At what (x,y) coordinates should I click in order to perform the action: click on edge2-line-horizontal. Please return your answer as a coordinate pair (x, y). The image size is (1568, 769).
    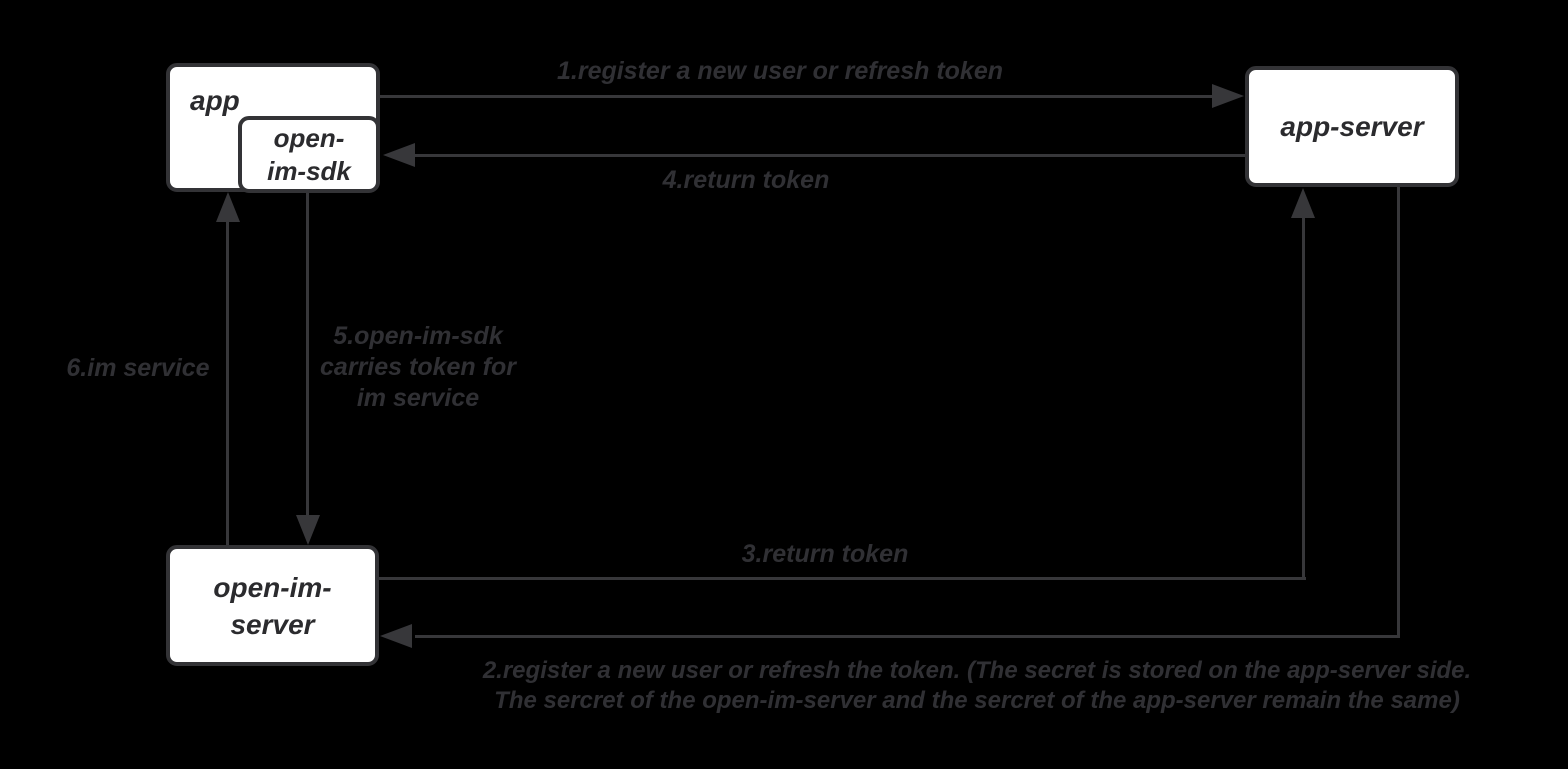
    Looking at the image, I should click on (907, 636).